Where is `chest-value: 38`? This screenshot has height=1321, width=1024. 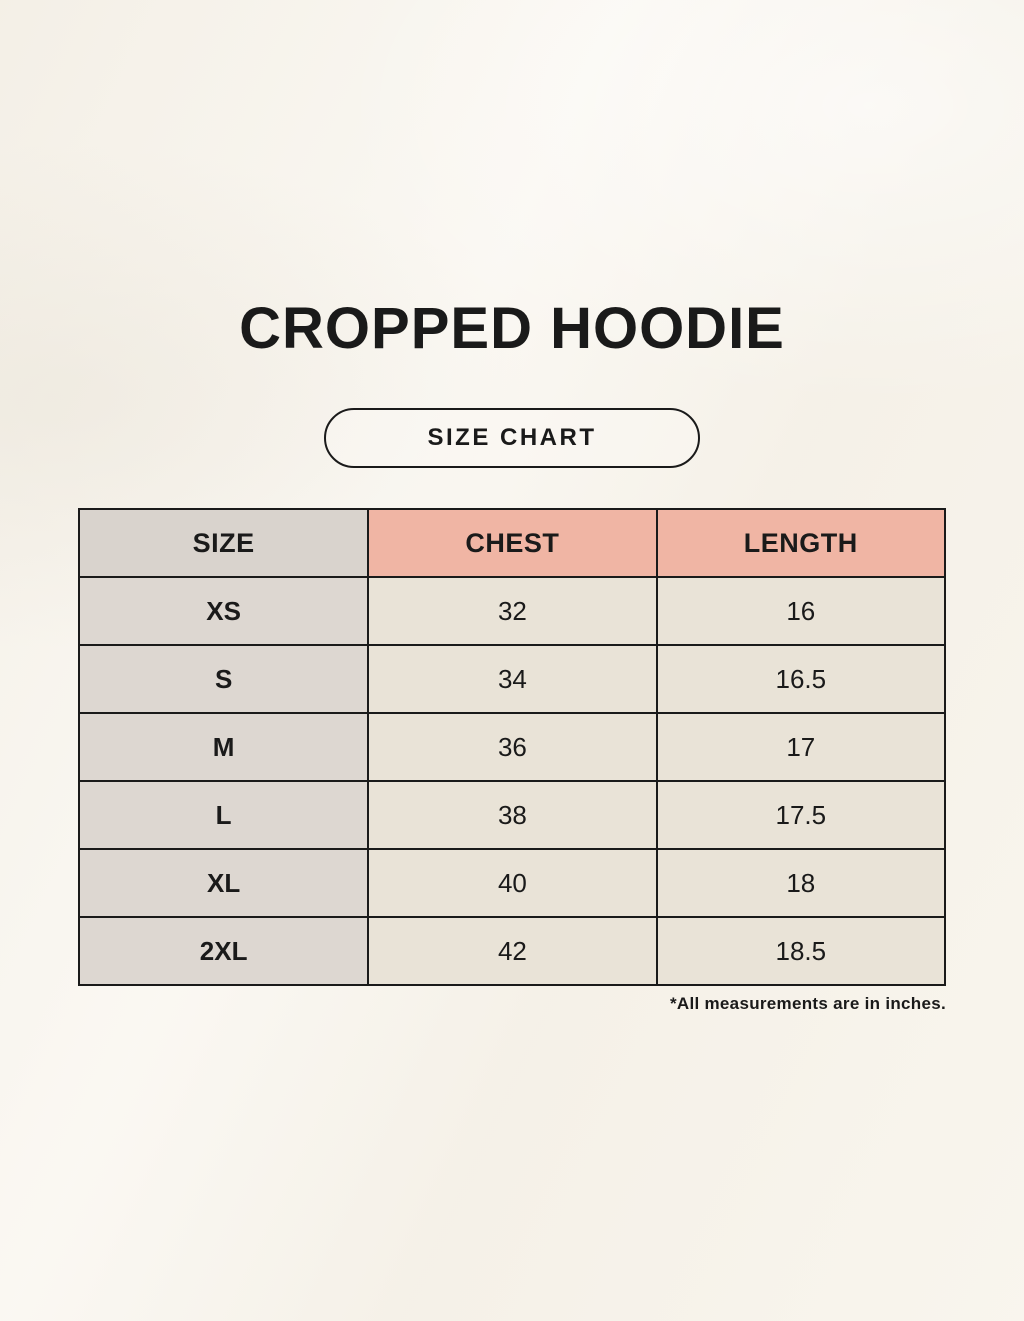
chest-value: 38 is located at coordinates (512, 815).